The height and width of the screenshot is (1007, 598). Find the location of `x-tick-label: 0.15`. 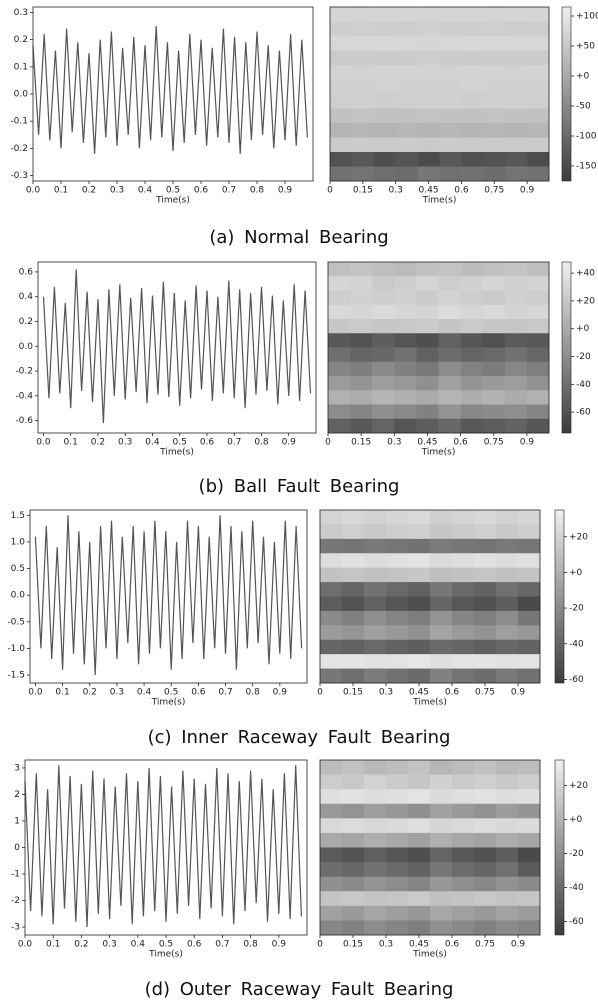

x-tick-label: 0.15 is located at coordinates (361, 443).